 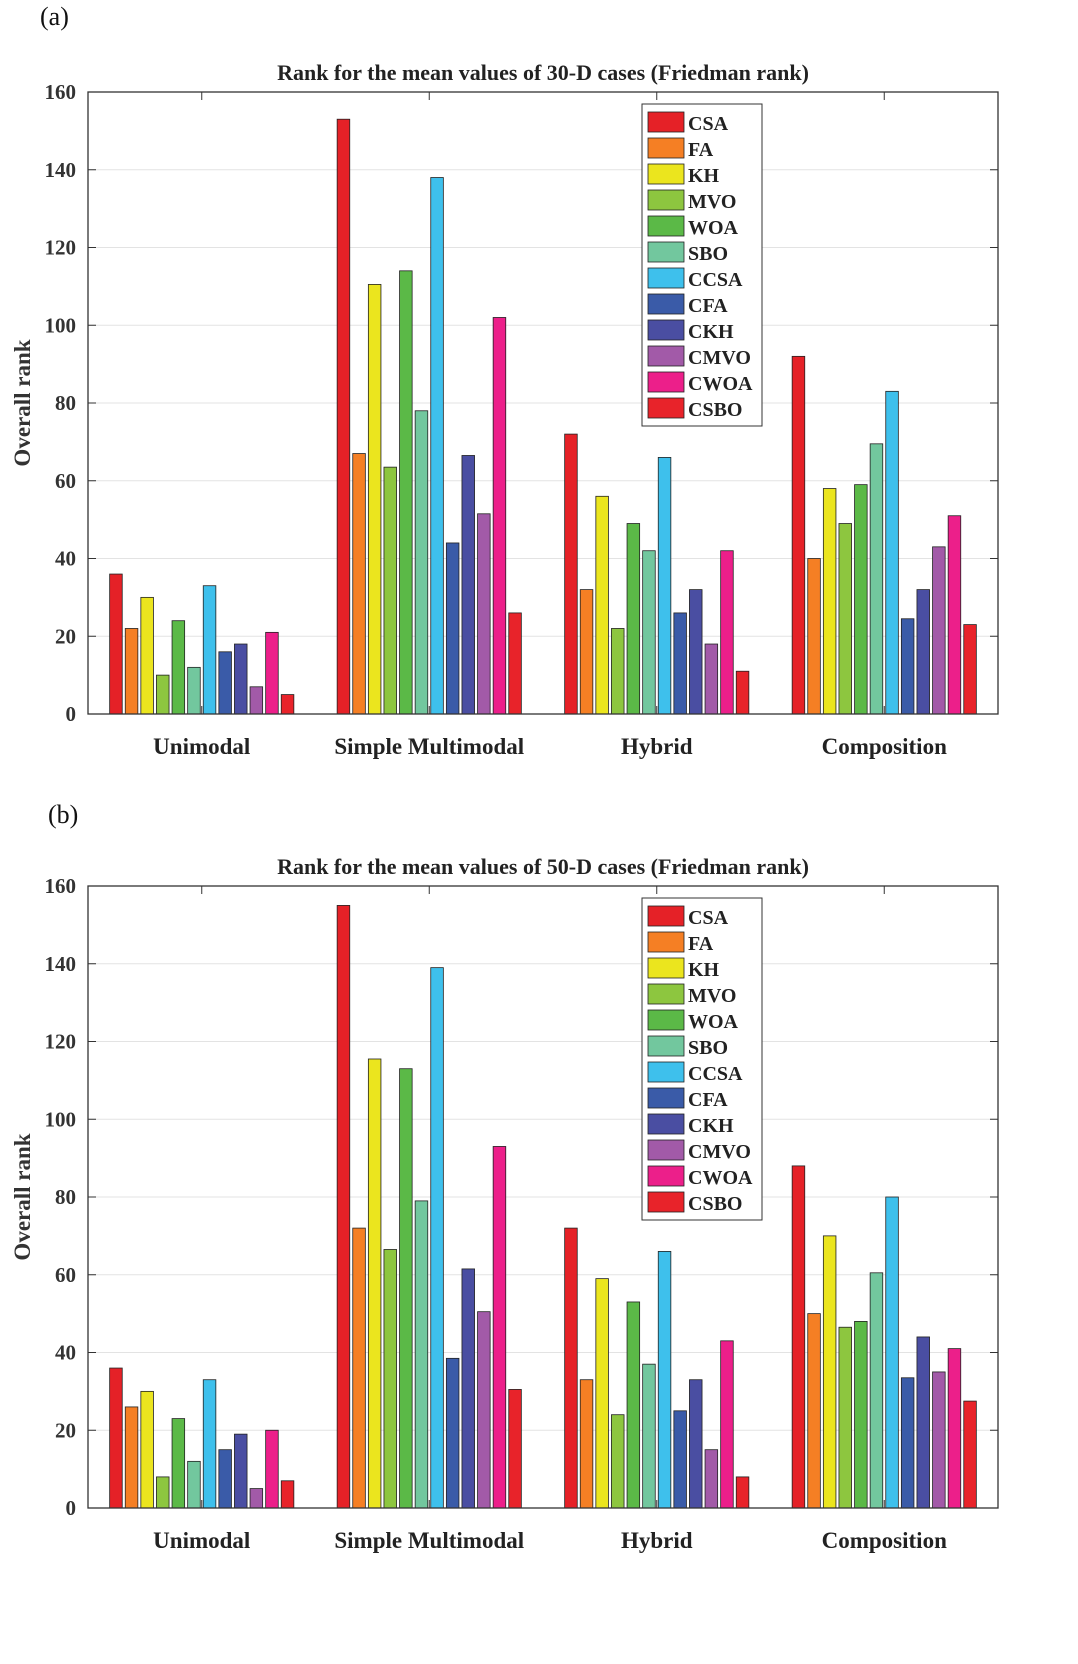 What do you see at coordinates (429, 746) in the screenshot?
I see `x-tick-label: Simple Multimodal` at bounding box center [429, 746].